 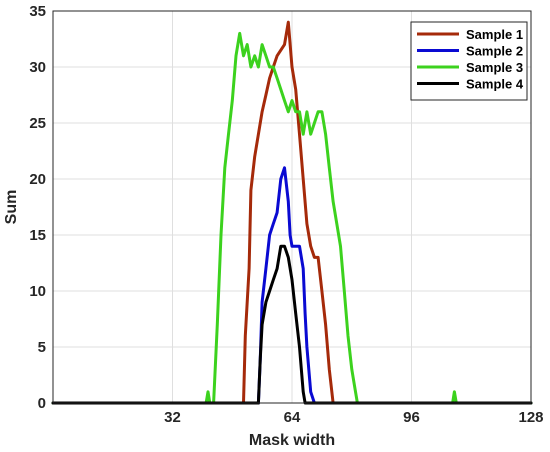 I want to click on legend-label-3: Sample 3, so click(x=494, y=67).